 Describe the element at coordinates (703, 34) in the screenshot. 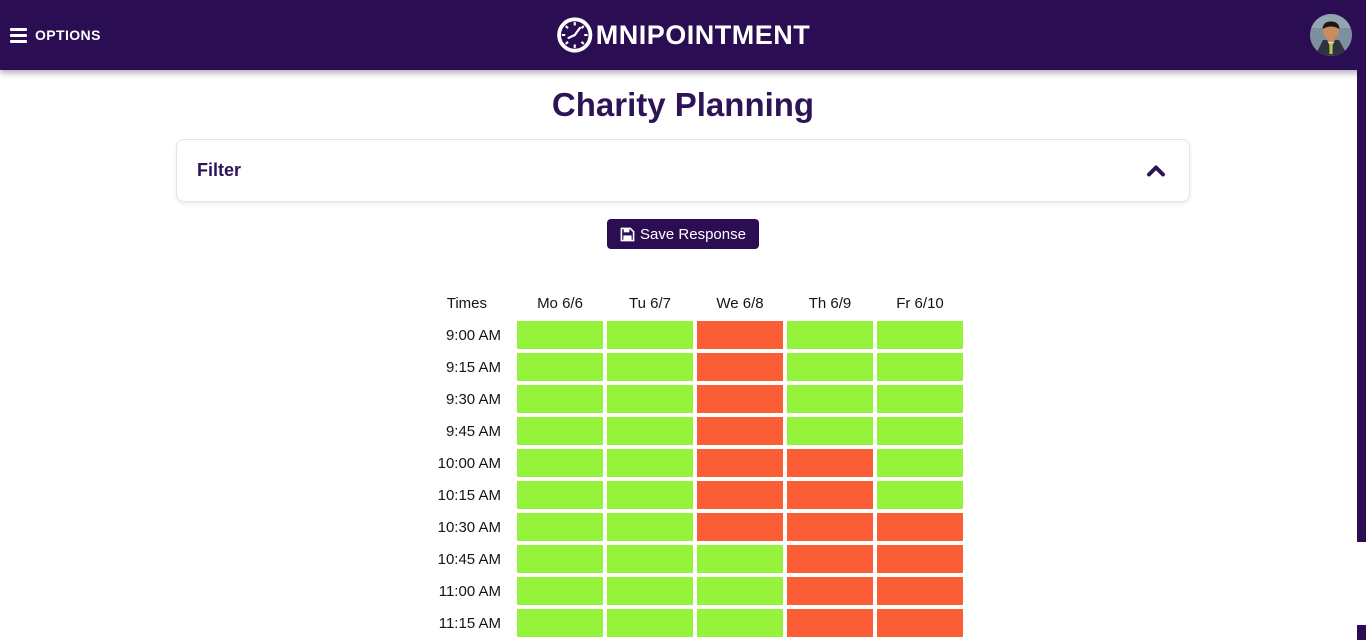

I see `logo-text: MNIPOINTMENT` at that location.